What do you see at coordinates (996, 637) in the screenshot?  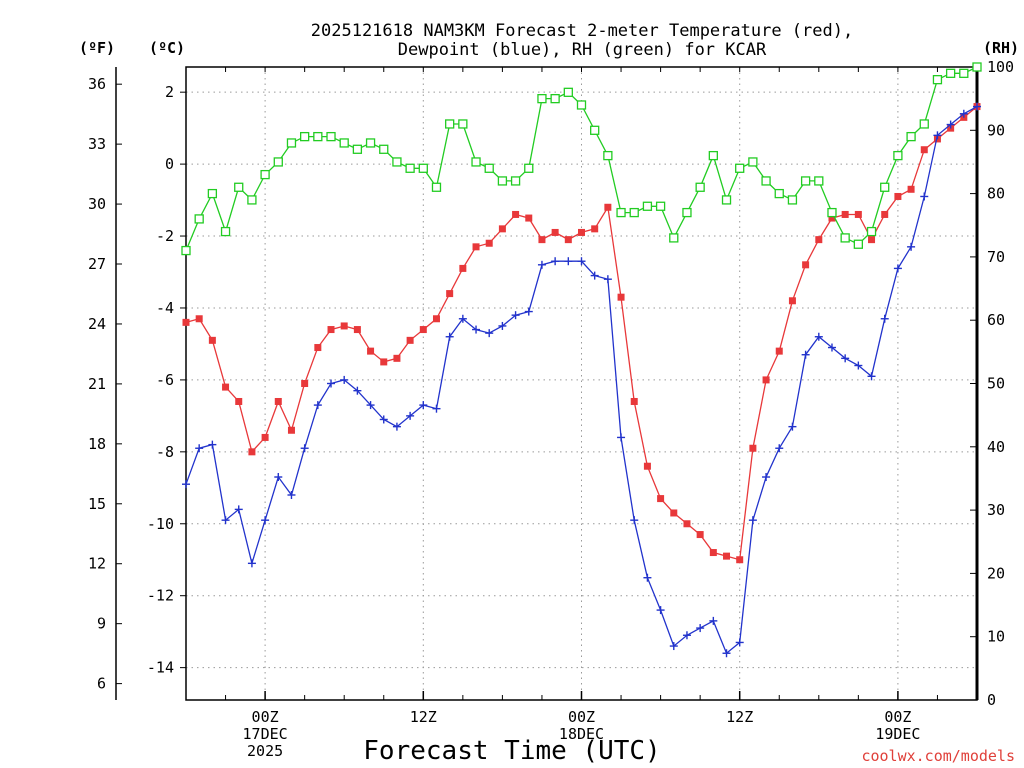 I see `rh-tick-label: 10` at bounding box center [996, 637].